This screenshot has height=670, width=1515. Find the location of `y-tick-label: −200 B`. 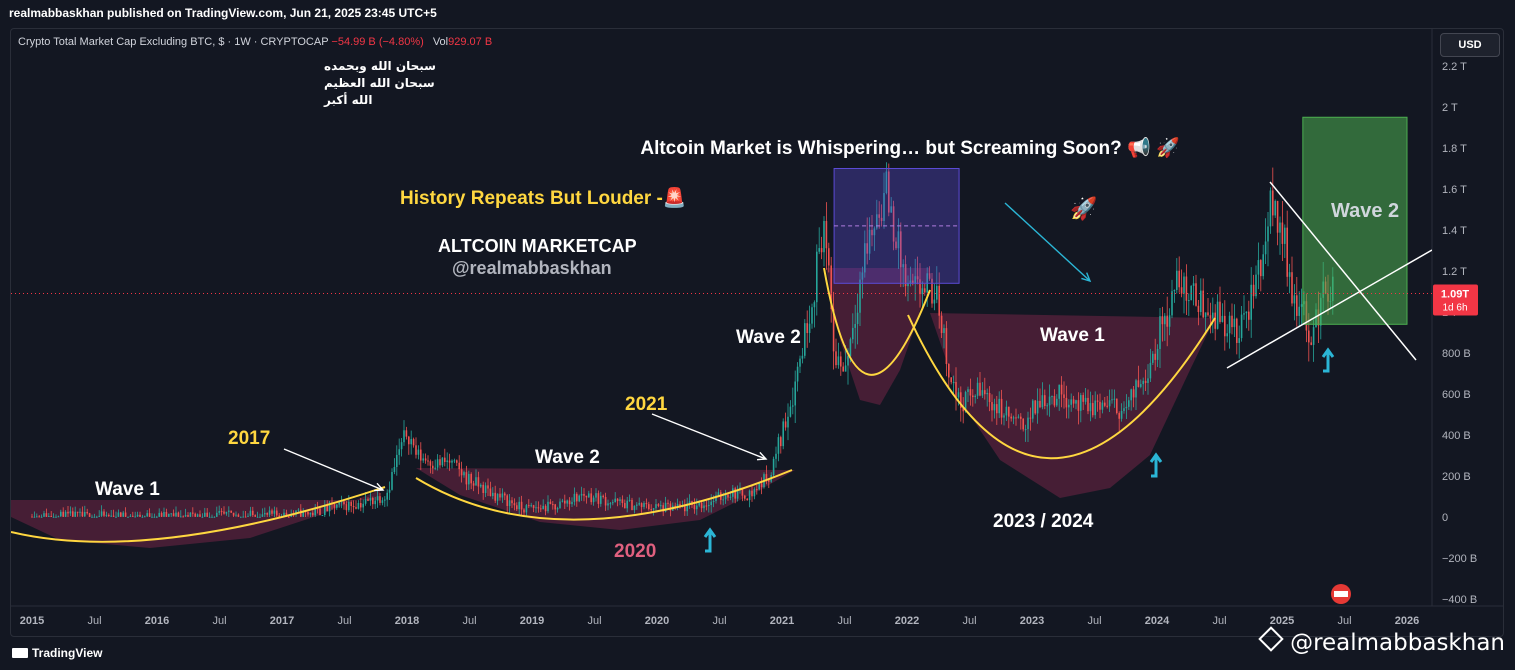

y-tick-label: −200 B is located at coordinates (1459, 559).